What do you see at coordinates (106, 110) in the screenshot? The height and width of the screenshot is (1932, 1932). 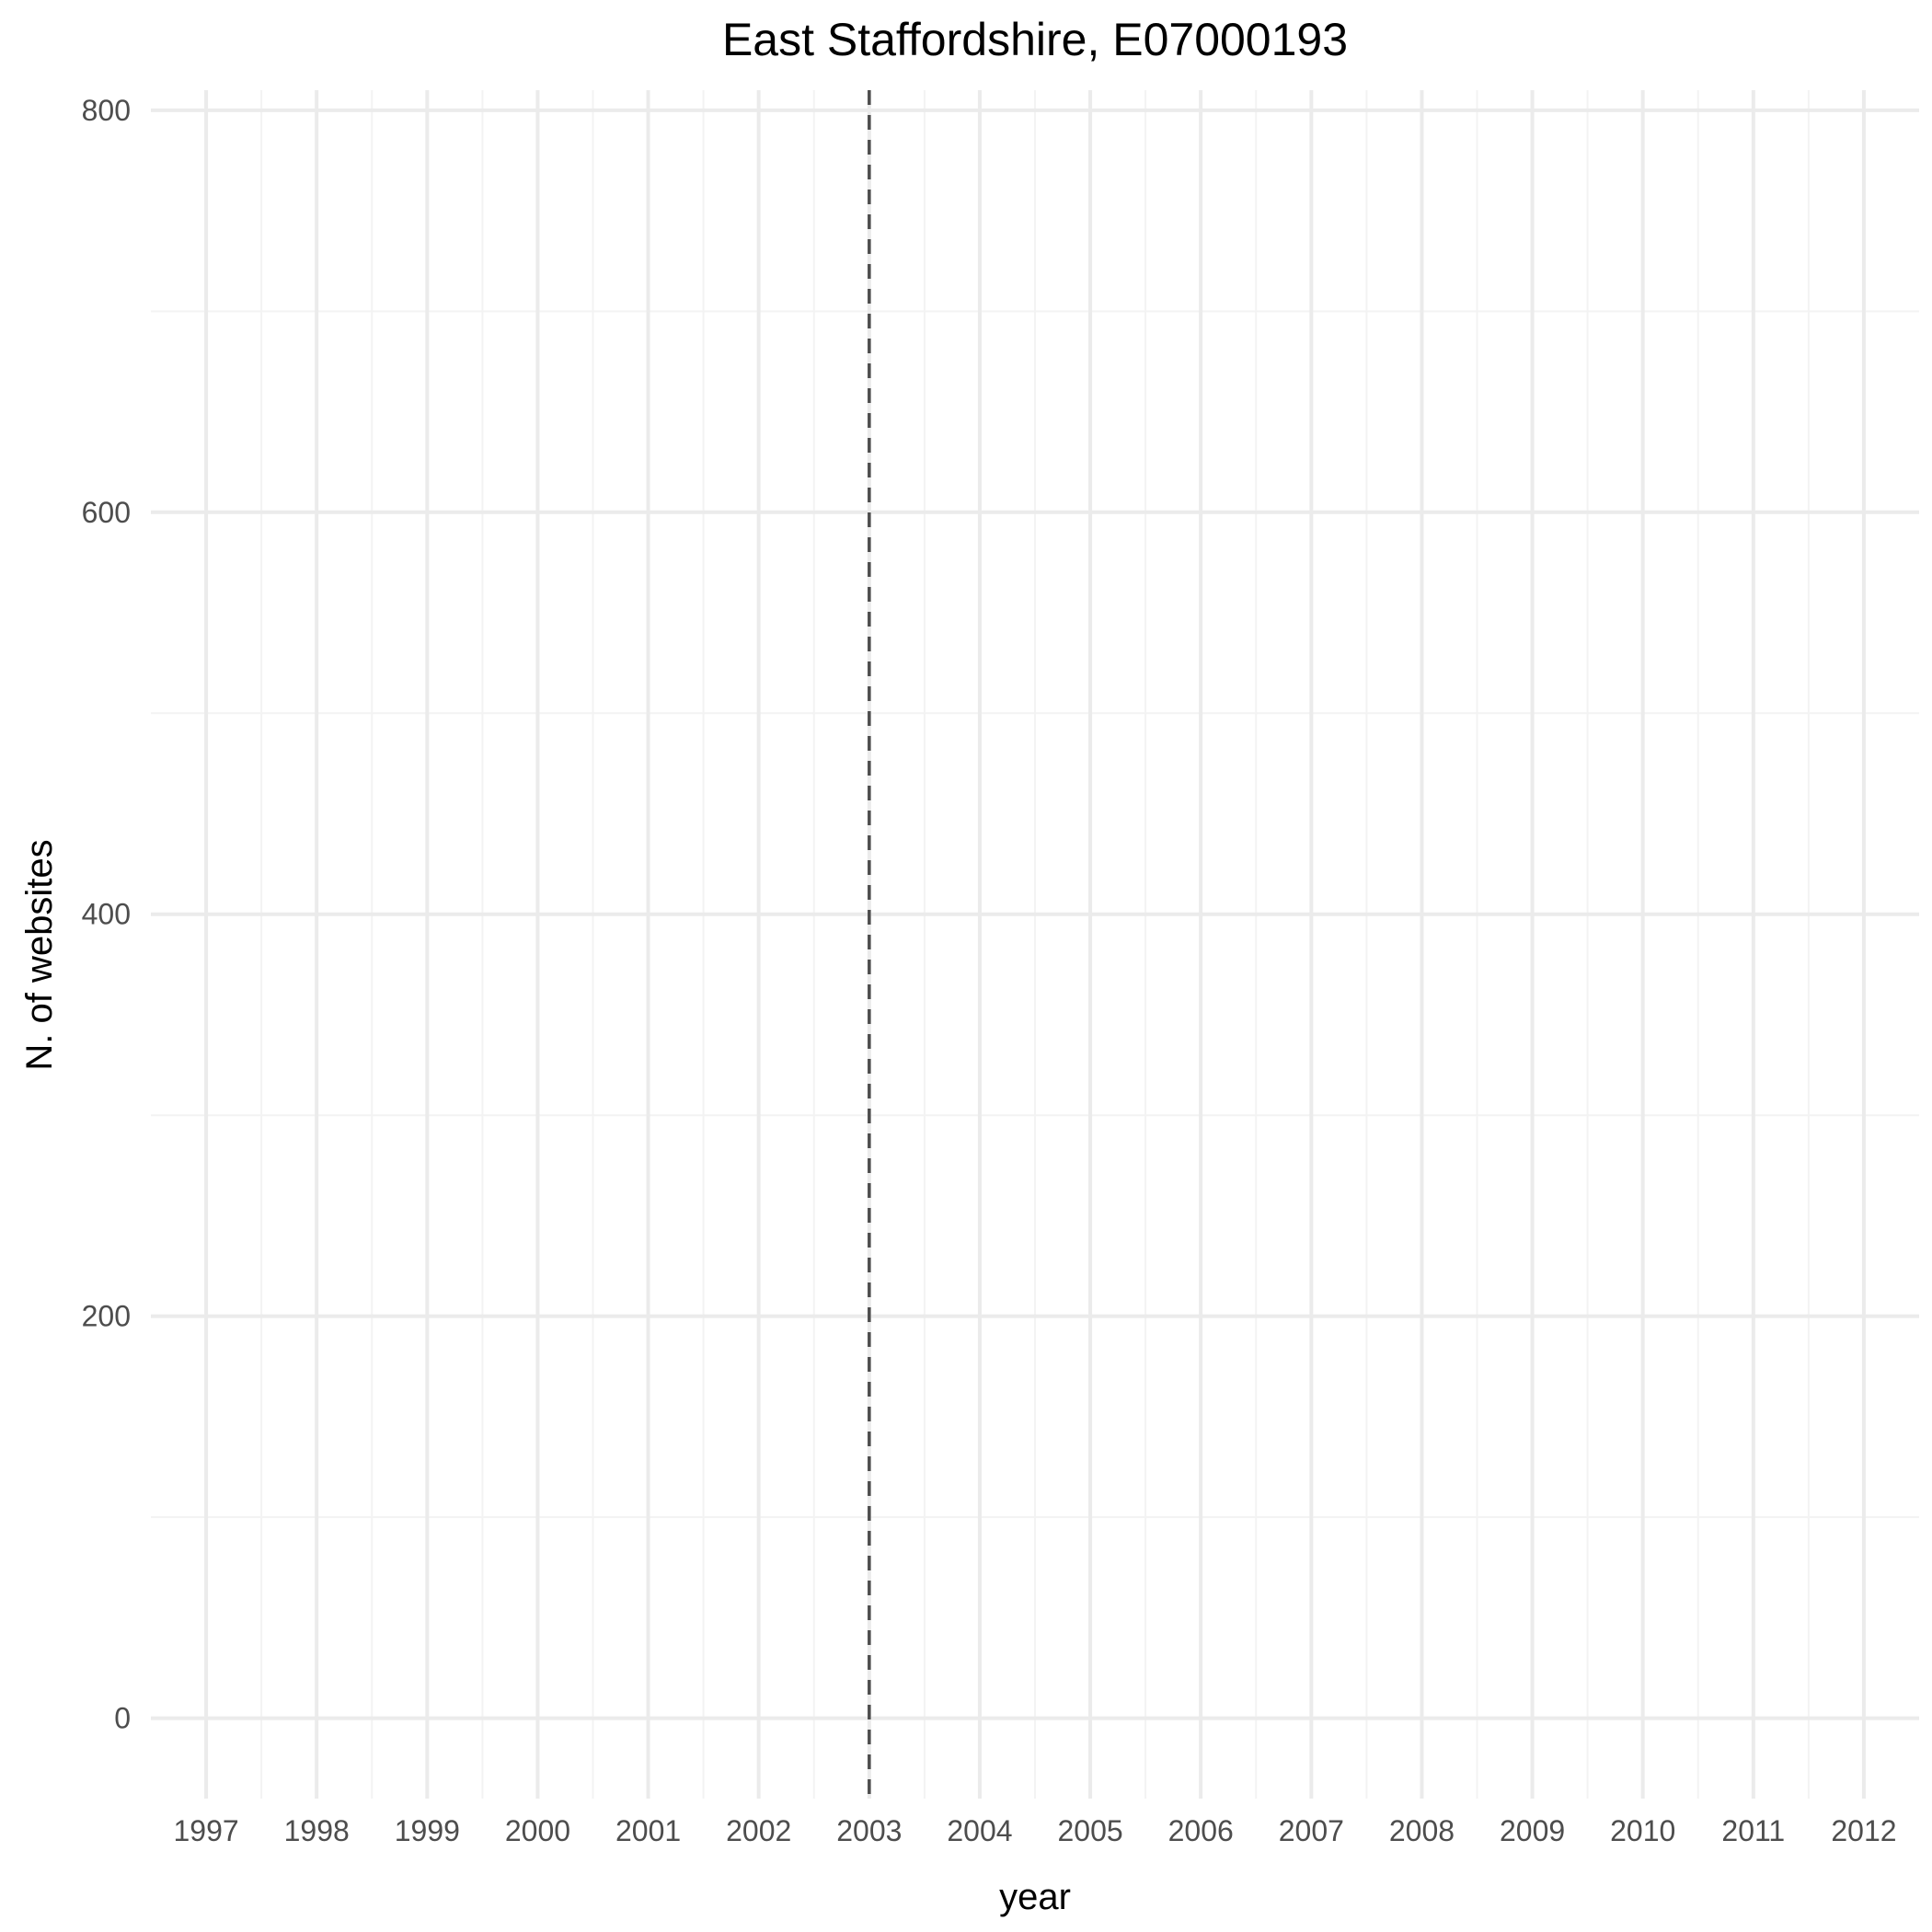 I see `y-tick-label: 800` at bounding box center [106, 110].